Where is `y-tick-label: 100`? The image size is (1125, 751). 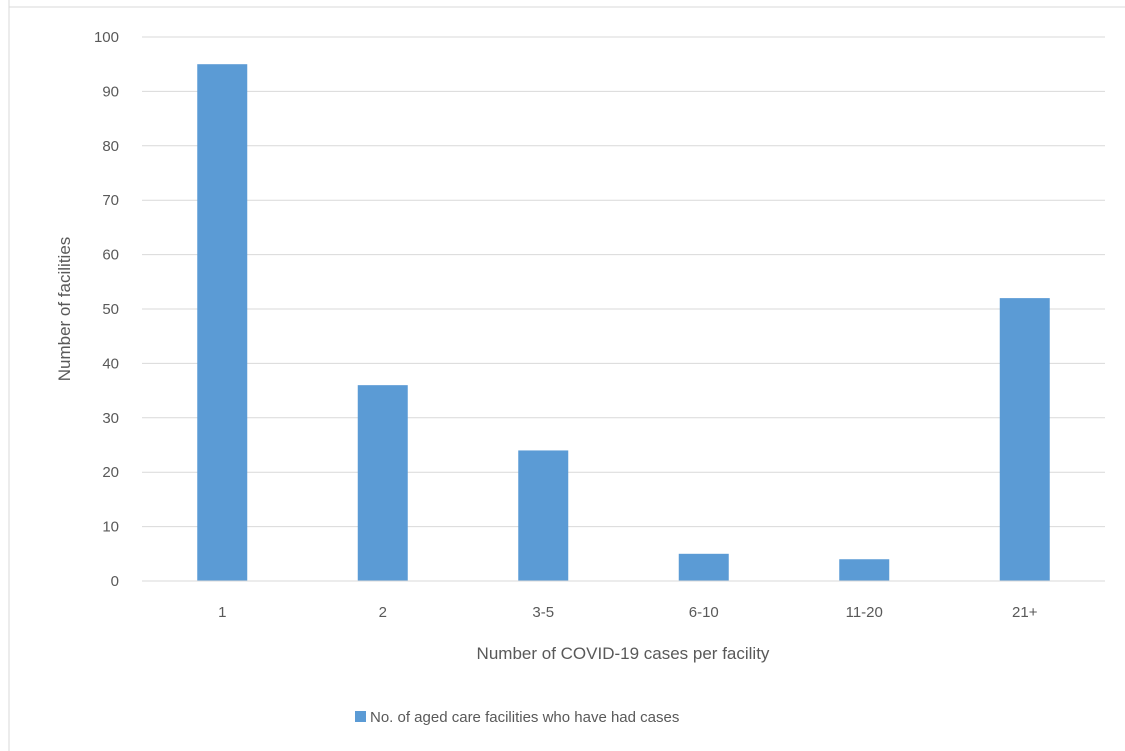 y-tick-label: 100 is located at coordinates (106, 37).